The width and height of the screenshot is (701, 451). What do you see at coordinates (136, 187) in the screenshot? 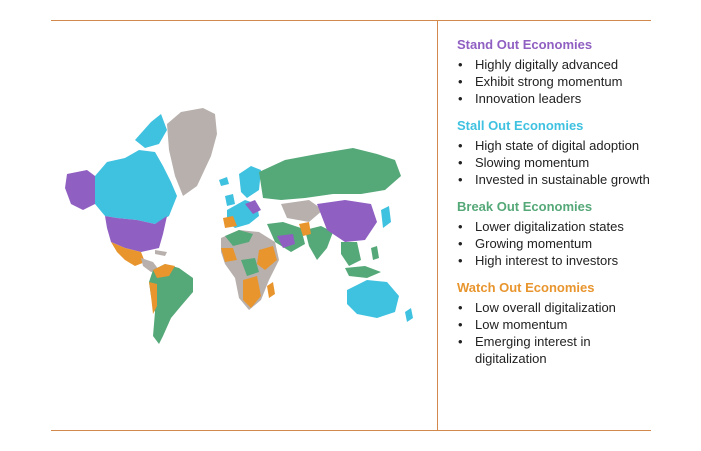
I see `region-canada` at bounding box center [136, 187].